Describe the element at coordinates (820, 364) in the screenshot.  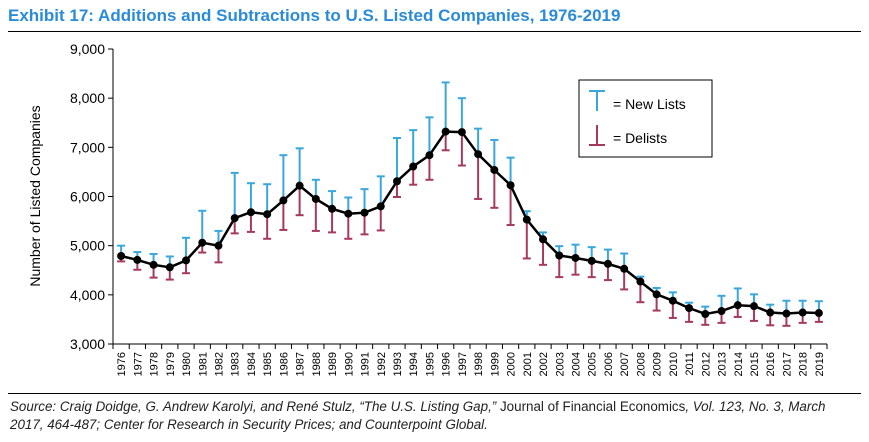
I see `x-tick-label: 2019` at that location.